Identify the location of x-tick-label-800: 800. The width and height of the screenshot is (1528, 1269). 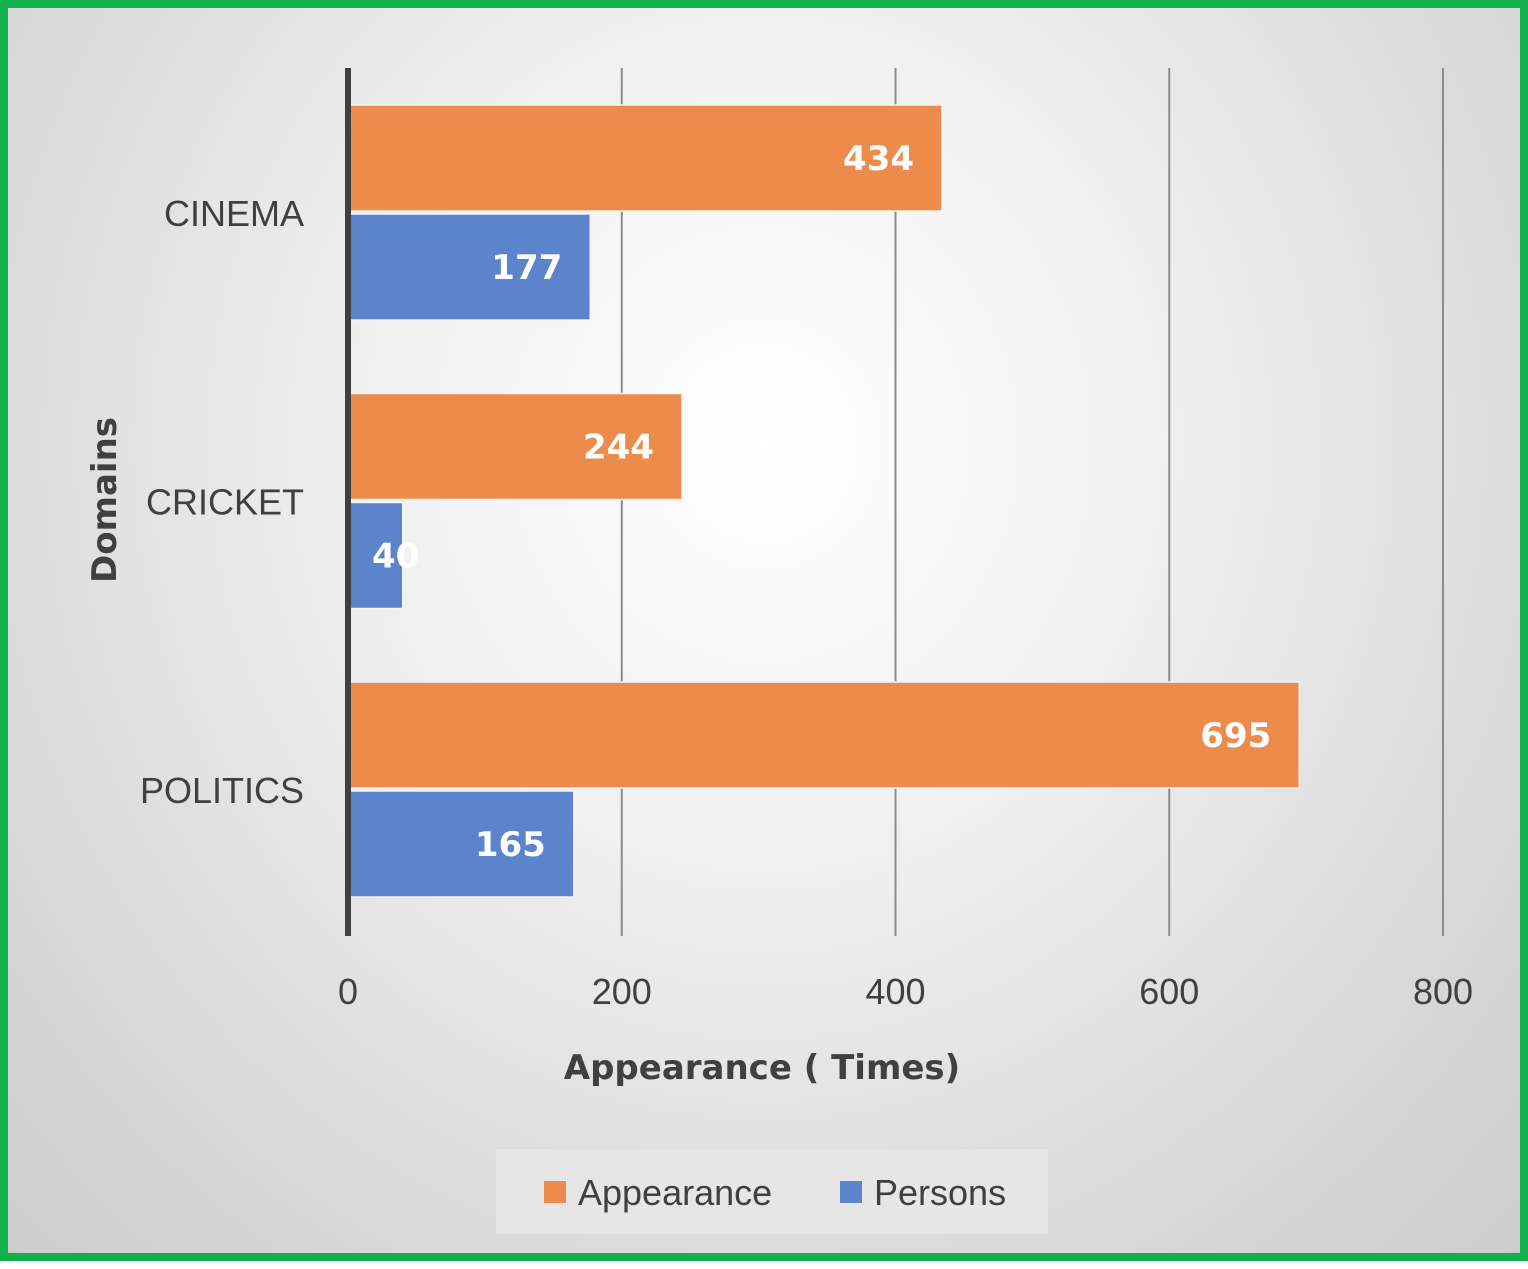
(1443, 991).